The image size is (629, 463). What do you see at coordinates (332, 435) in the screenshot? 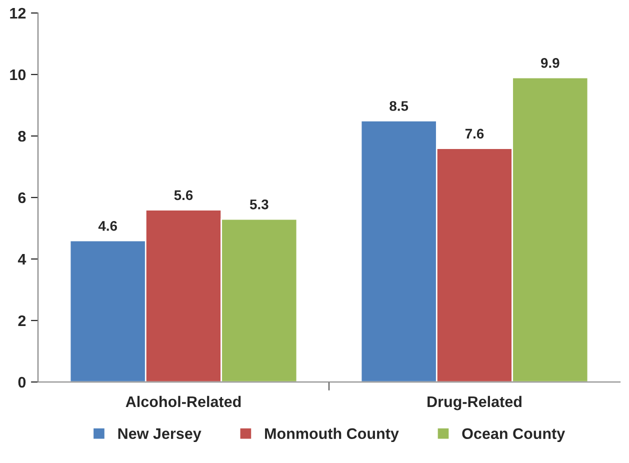
I see `legend-label: Monmouth County` at bounding box center [332, 435].